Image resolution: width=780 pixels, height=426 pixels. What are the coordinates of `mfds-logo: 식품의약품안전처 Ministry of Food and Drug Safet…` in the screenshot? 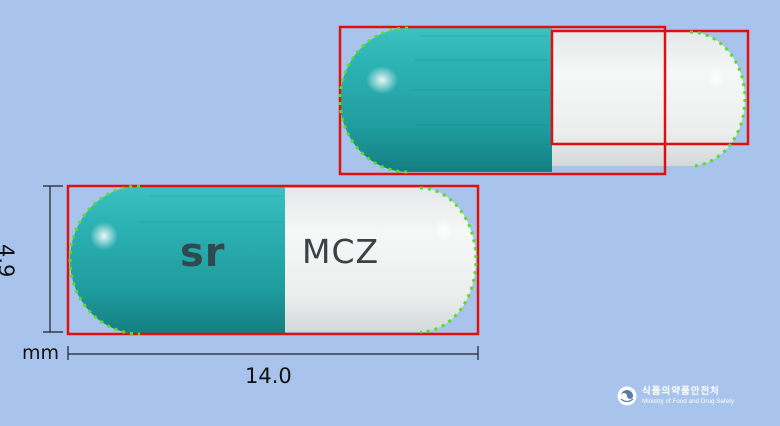 It's located at (675, 396).